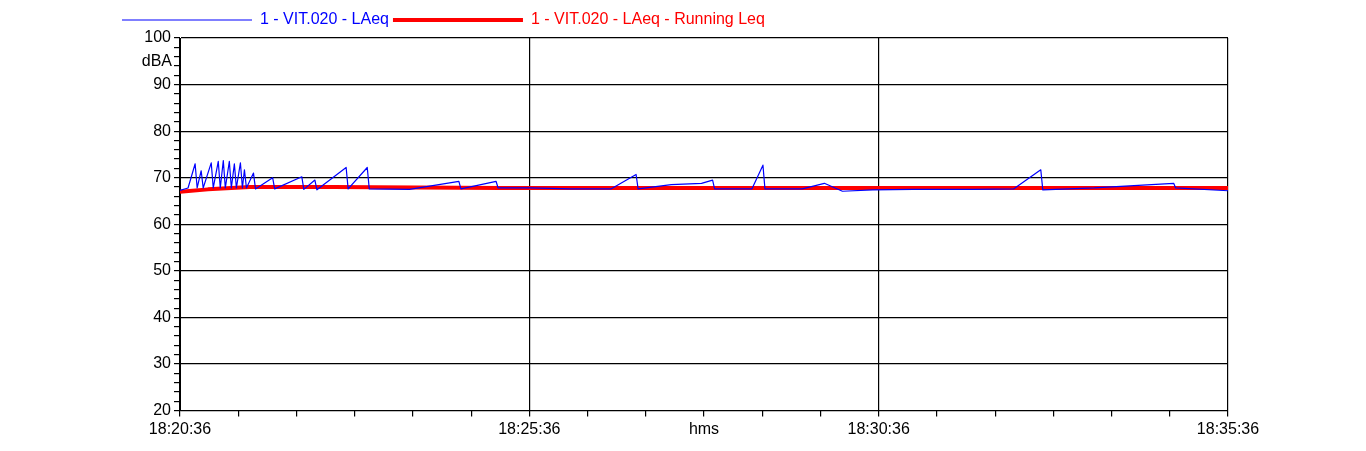  Describe the element at coordinates (324, 19) in the screenshot. I see `text: 1 - VIT.020 - LAeq` at that location.